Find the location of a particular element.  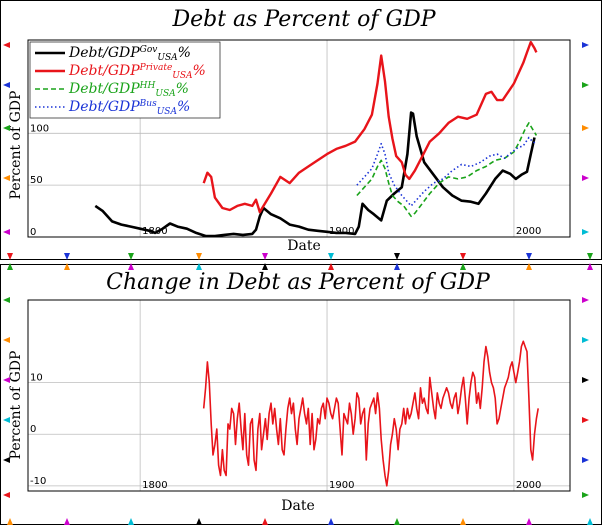

top-y-axis-label: Percent of GDP is located at coordinates (16, 145).